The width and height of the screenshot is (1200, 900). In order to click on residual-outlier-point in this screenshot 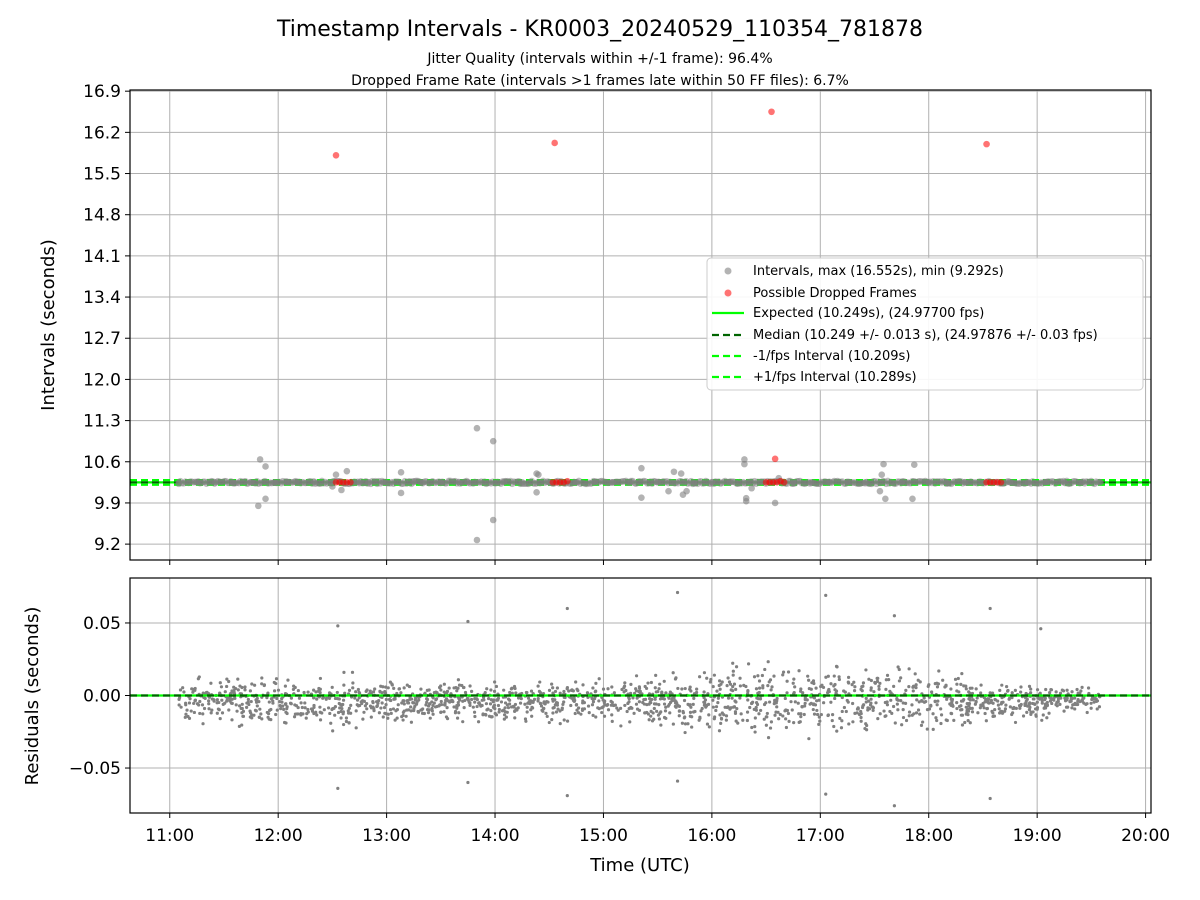, I will do `click(468, 621)`.